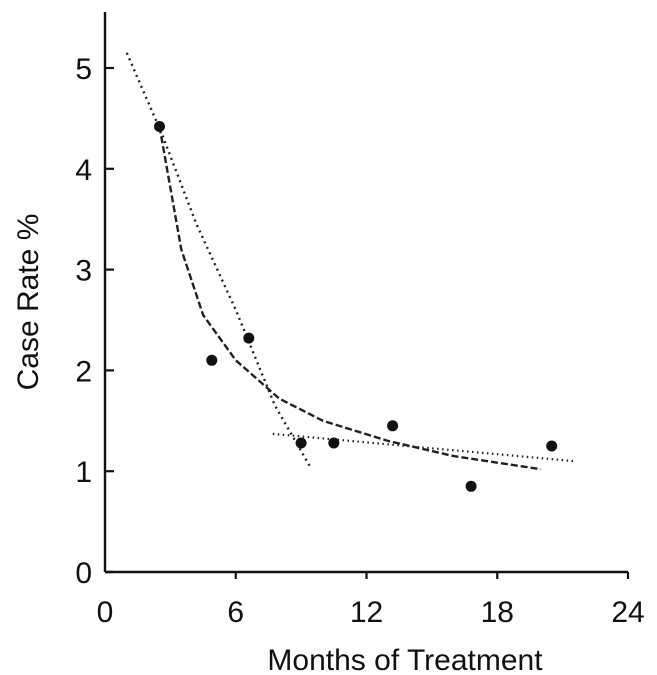  I want to click on x-tick-label: 0, so click(105, 612).